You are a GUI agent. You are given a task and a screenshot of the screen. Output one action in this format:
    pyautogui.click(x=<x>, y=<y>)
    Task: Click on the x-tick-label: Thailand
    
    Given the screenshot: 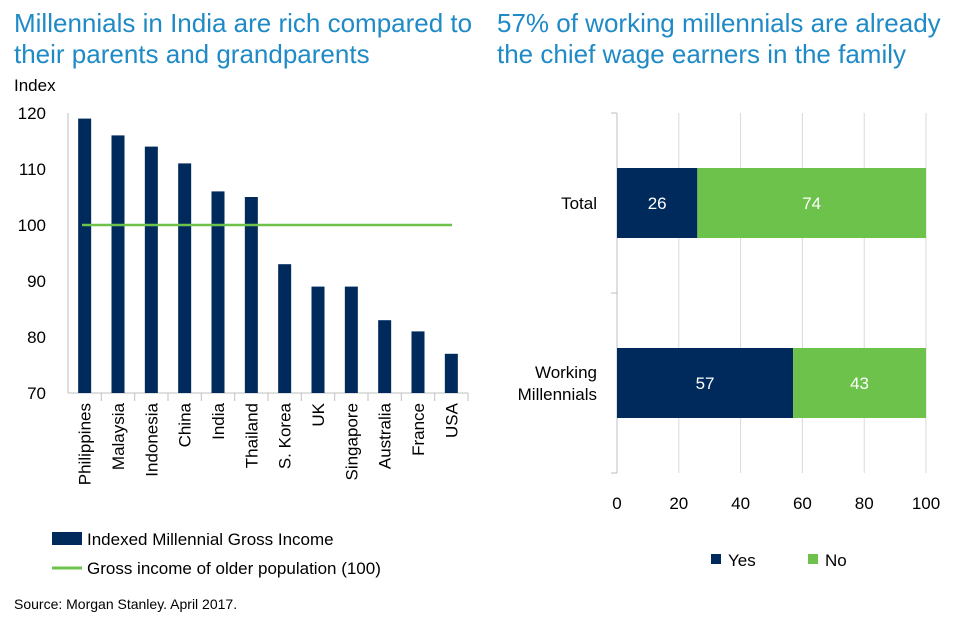 What is the action you would take?
    pyautogui.click(x=251, y=435)
    